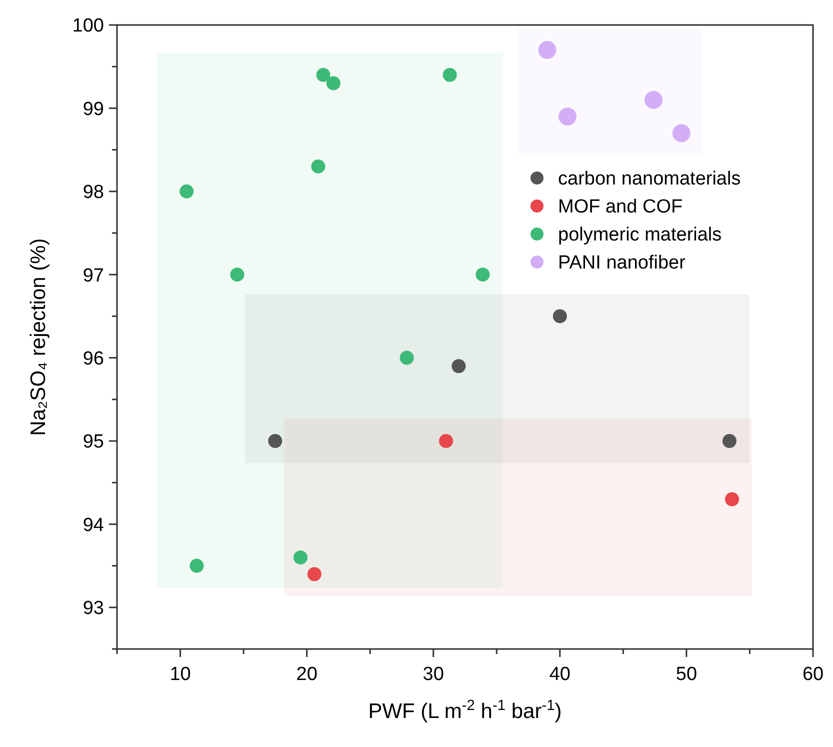 Image resolution: width=833 pixels, height=747 pixels. I want to click on legend-label: PANI nanofiber, so click(622, 263).